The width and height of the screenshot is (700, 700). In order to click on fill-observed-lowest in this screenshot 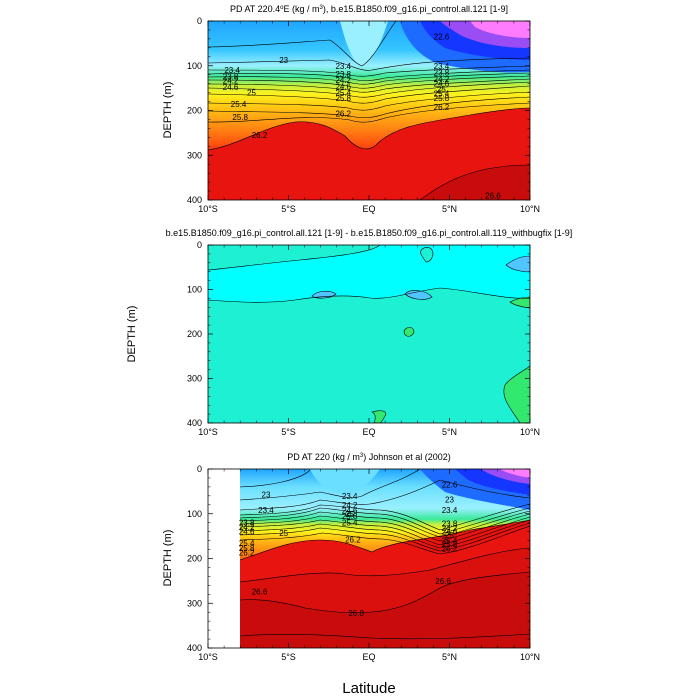, I will do `click(515, 473)`.